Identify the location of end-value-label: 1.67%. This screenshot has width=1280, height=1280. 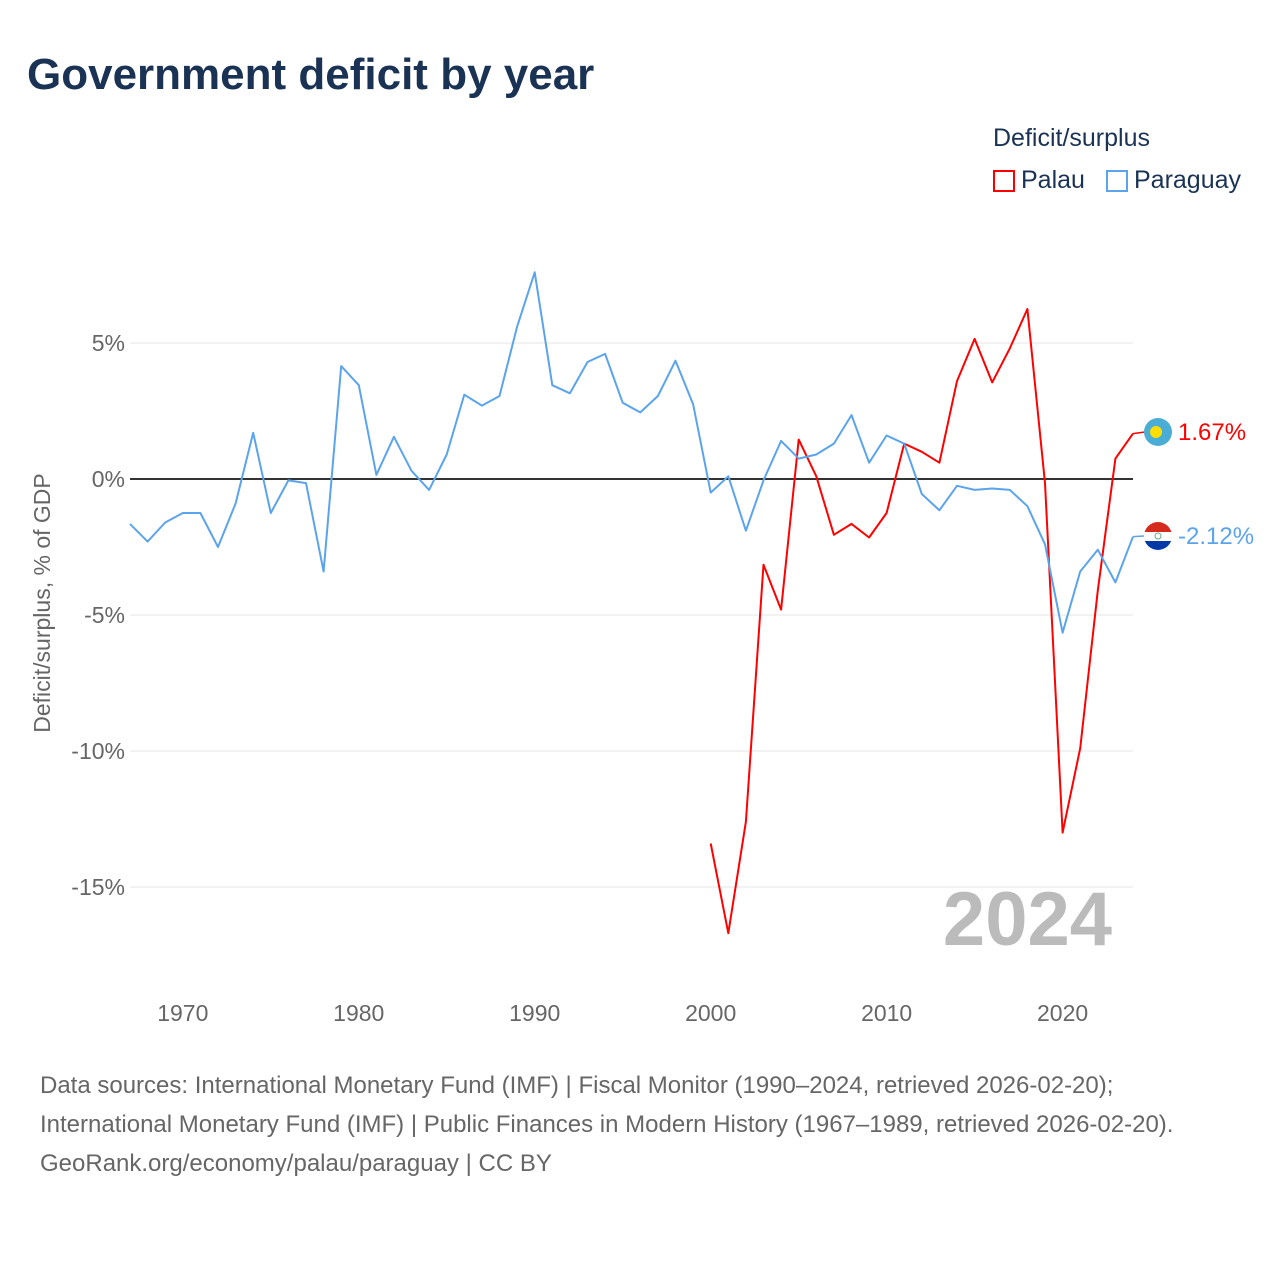
(1212, 432).